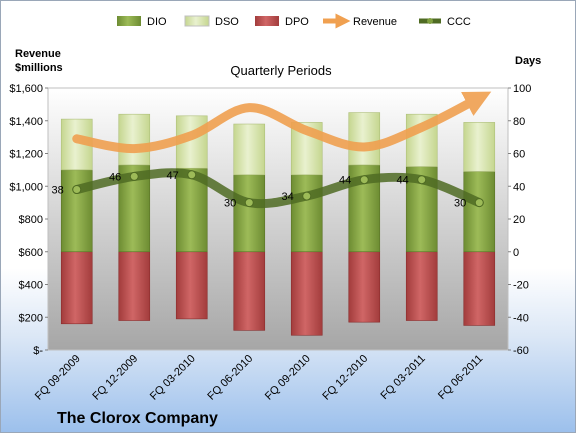  What do you see at coordinates (31, 220) in the screenshot?
I see `left-tick-label: $800` at bounding box center [31, 220].